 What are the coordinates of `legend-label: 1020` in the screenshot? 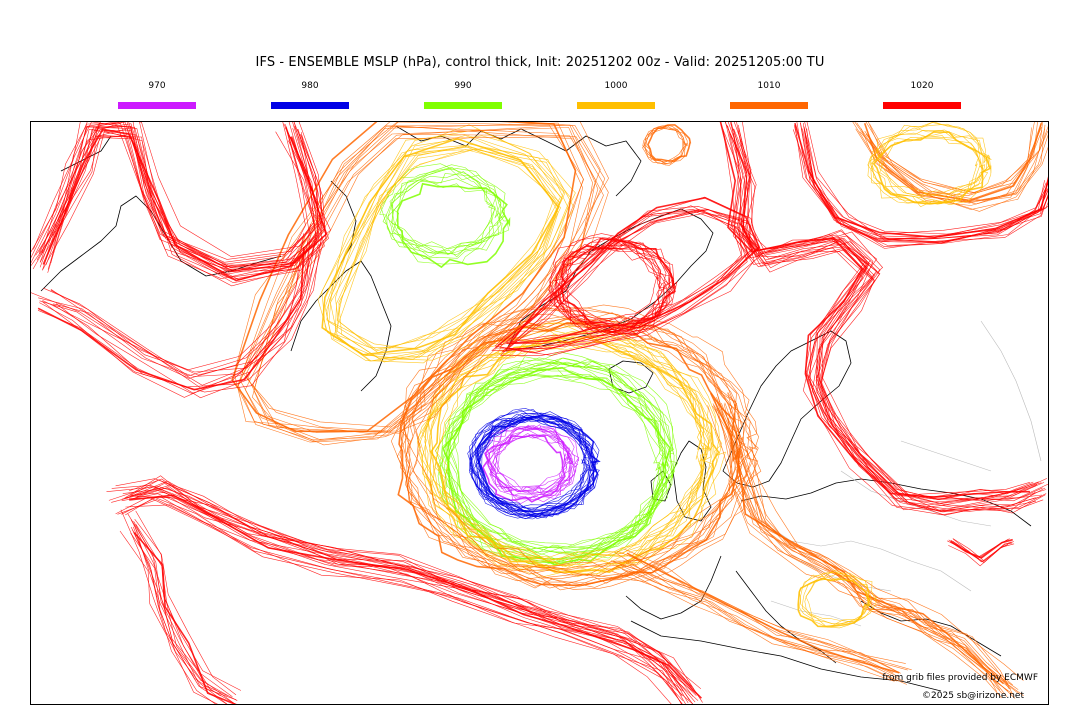 It's located at (922, 86).